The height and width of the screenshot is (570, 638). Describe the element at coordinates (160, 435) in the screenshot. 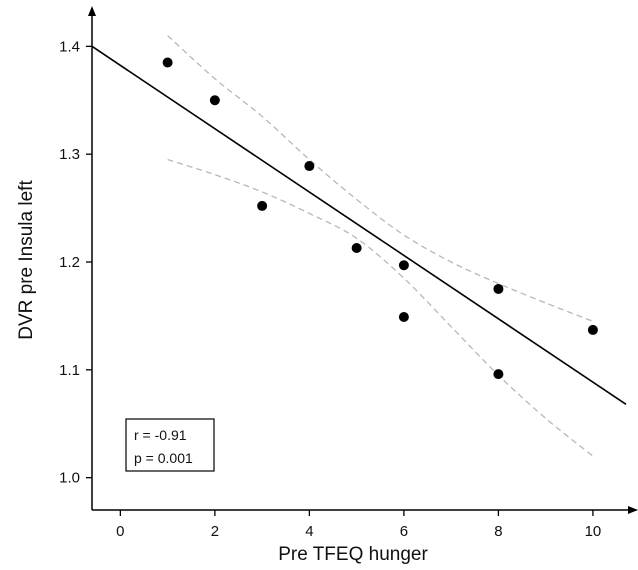

I see `stats-r-value: r = -0.91` at that location.